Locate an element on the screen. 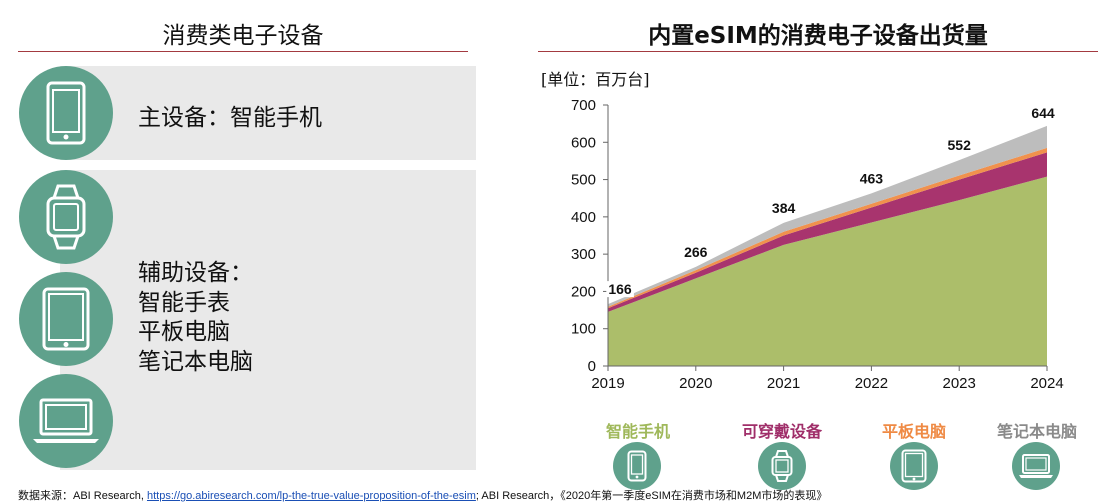 This screenshot has width=1119, height=504. chart-title: 内置eSIM的消费电子设备出货量 is located at coordinates (818, 36).